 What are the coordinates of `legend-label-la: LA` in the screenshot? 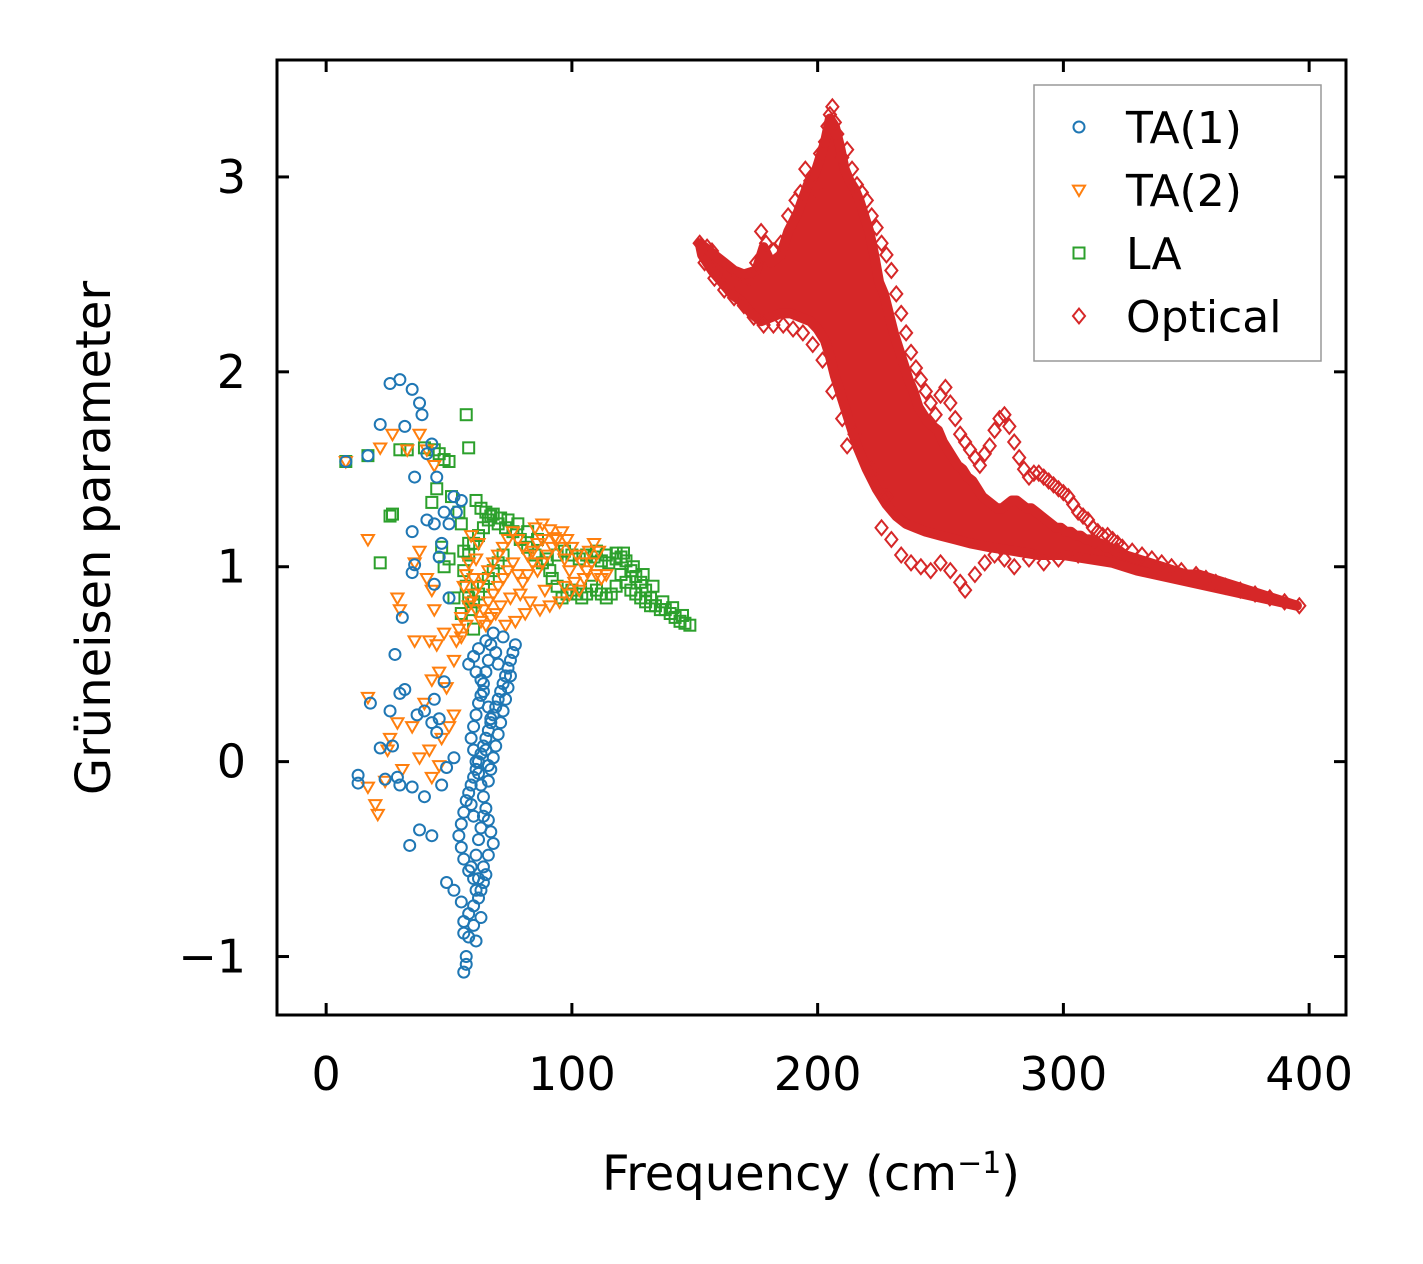 It's located at (1154, 254).